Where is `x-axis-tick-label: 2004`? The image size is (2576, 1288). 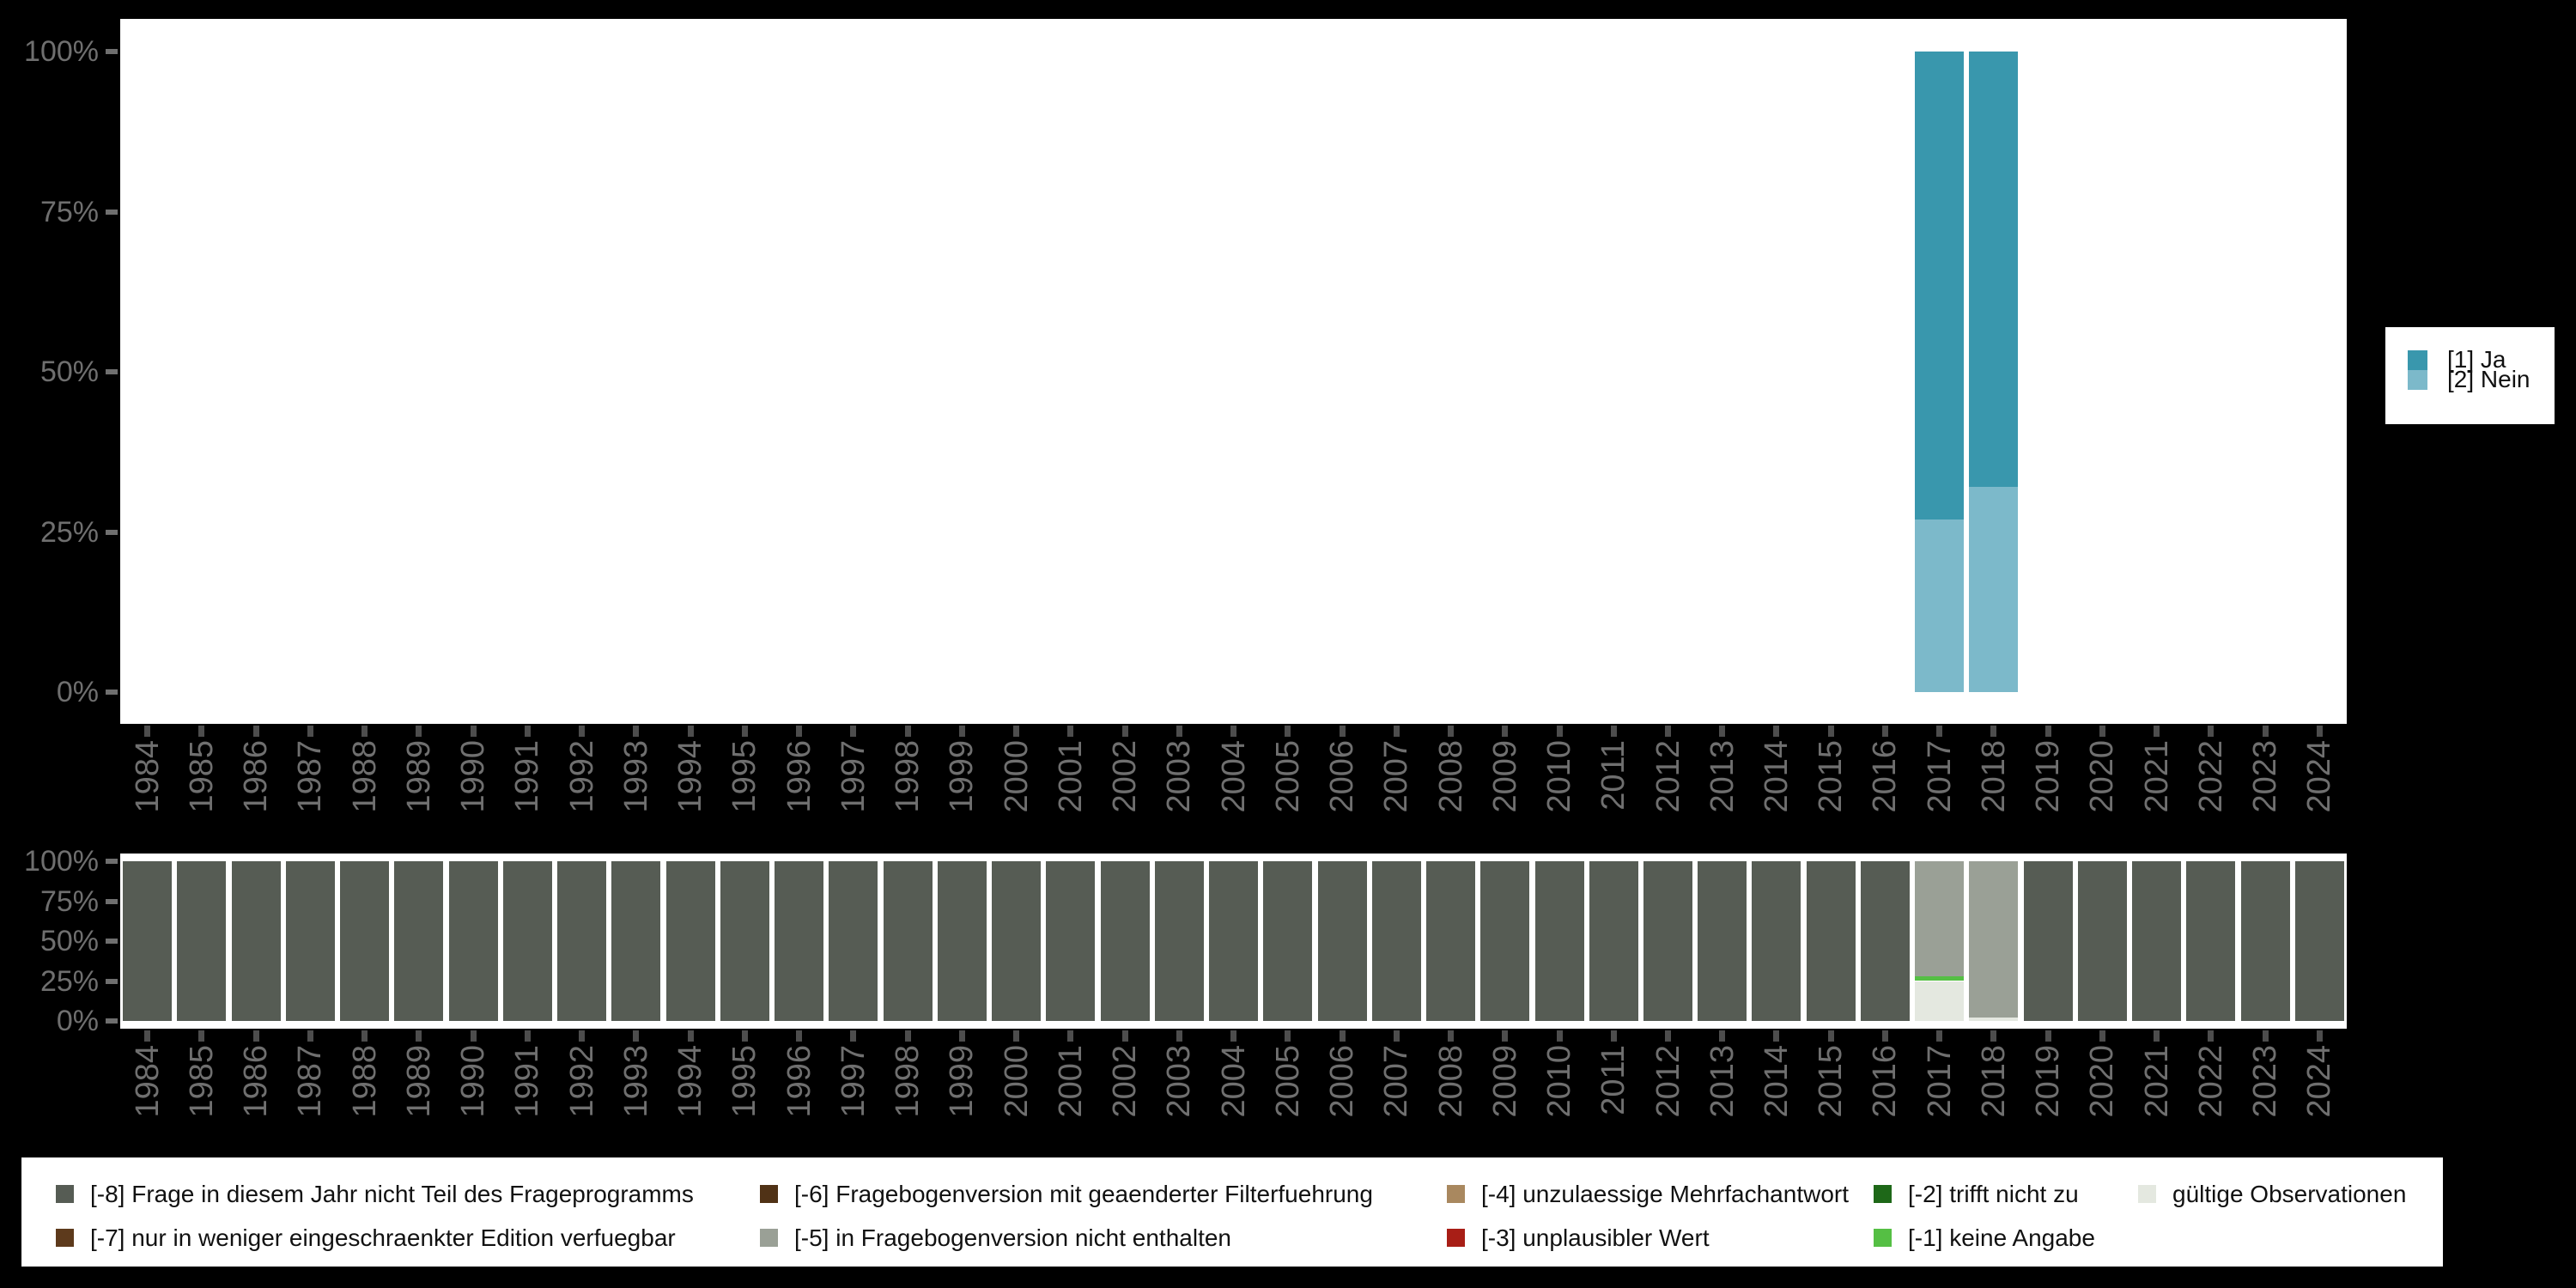
x-axis-tick-label: 2004 is located at coordinates (1233, 1081).